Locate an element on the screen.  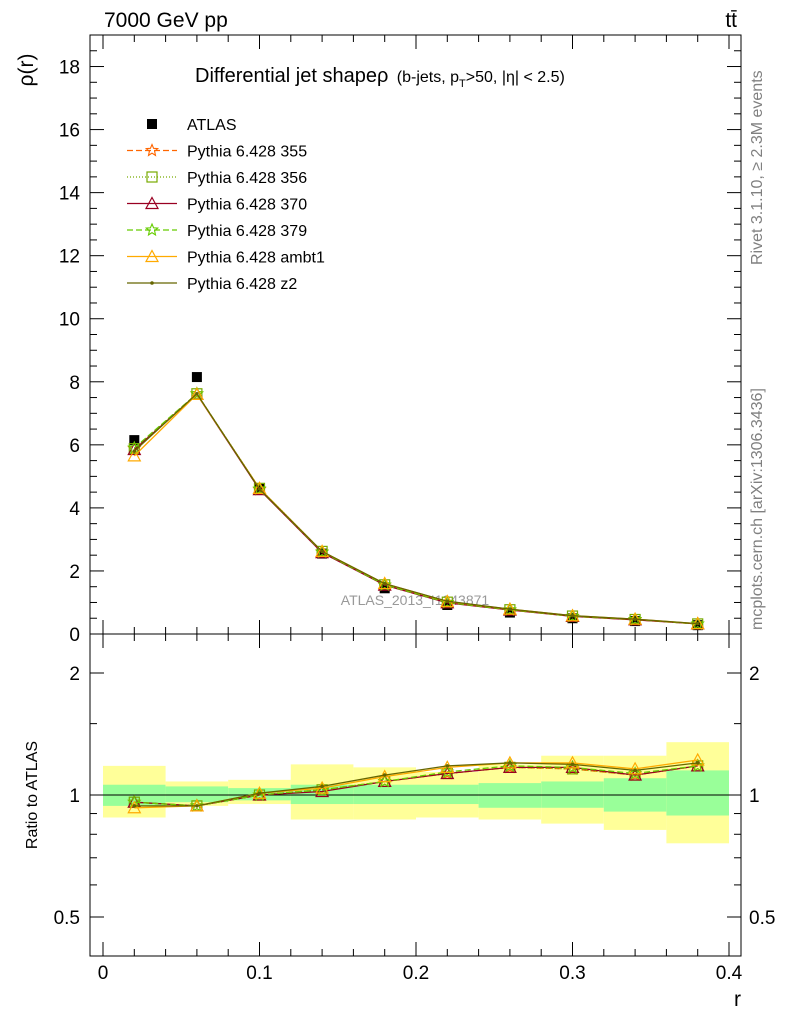
legend-label: ATLAS is located at coordinates (212, 125).